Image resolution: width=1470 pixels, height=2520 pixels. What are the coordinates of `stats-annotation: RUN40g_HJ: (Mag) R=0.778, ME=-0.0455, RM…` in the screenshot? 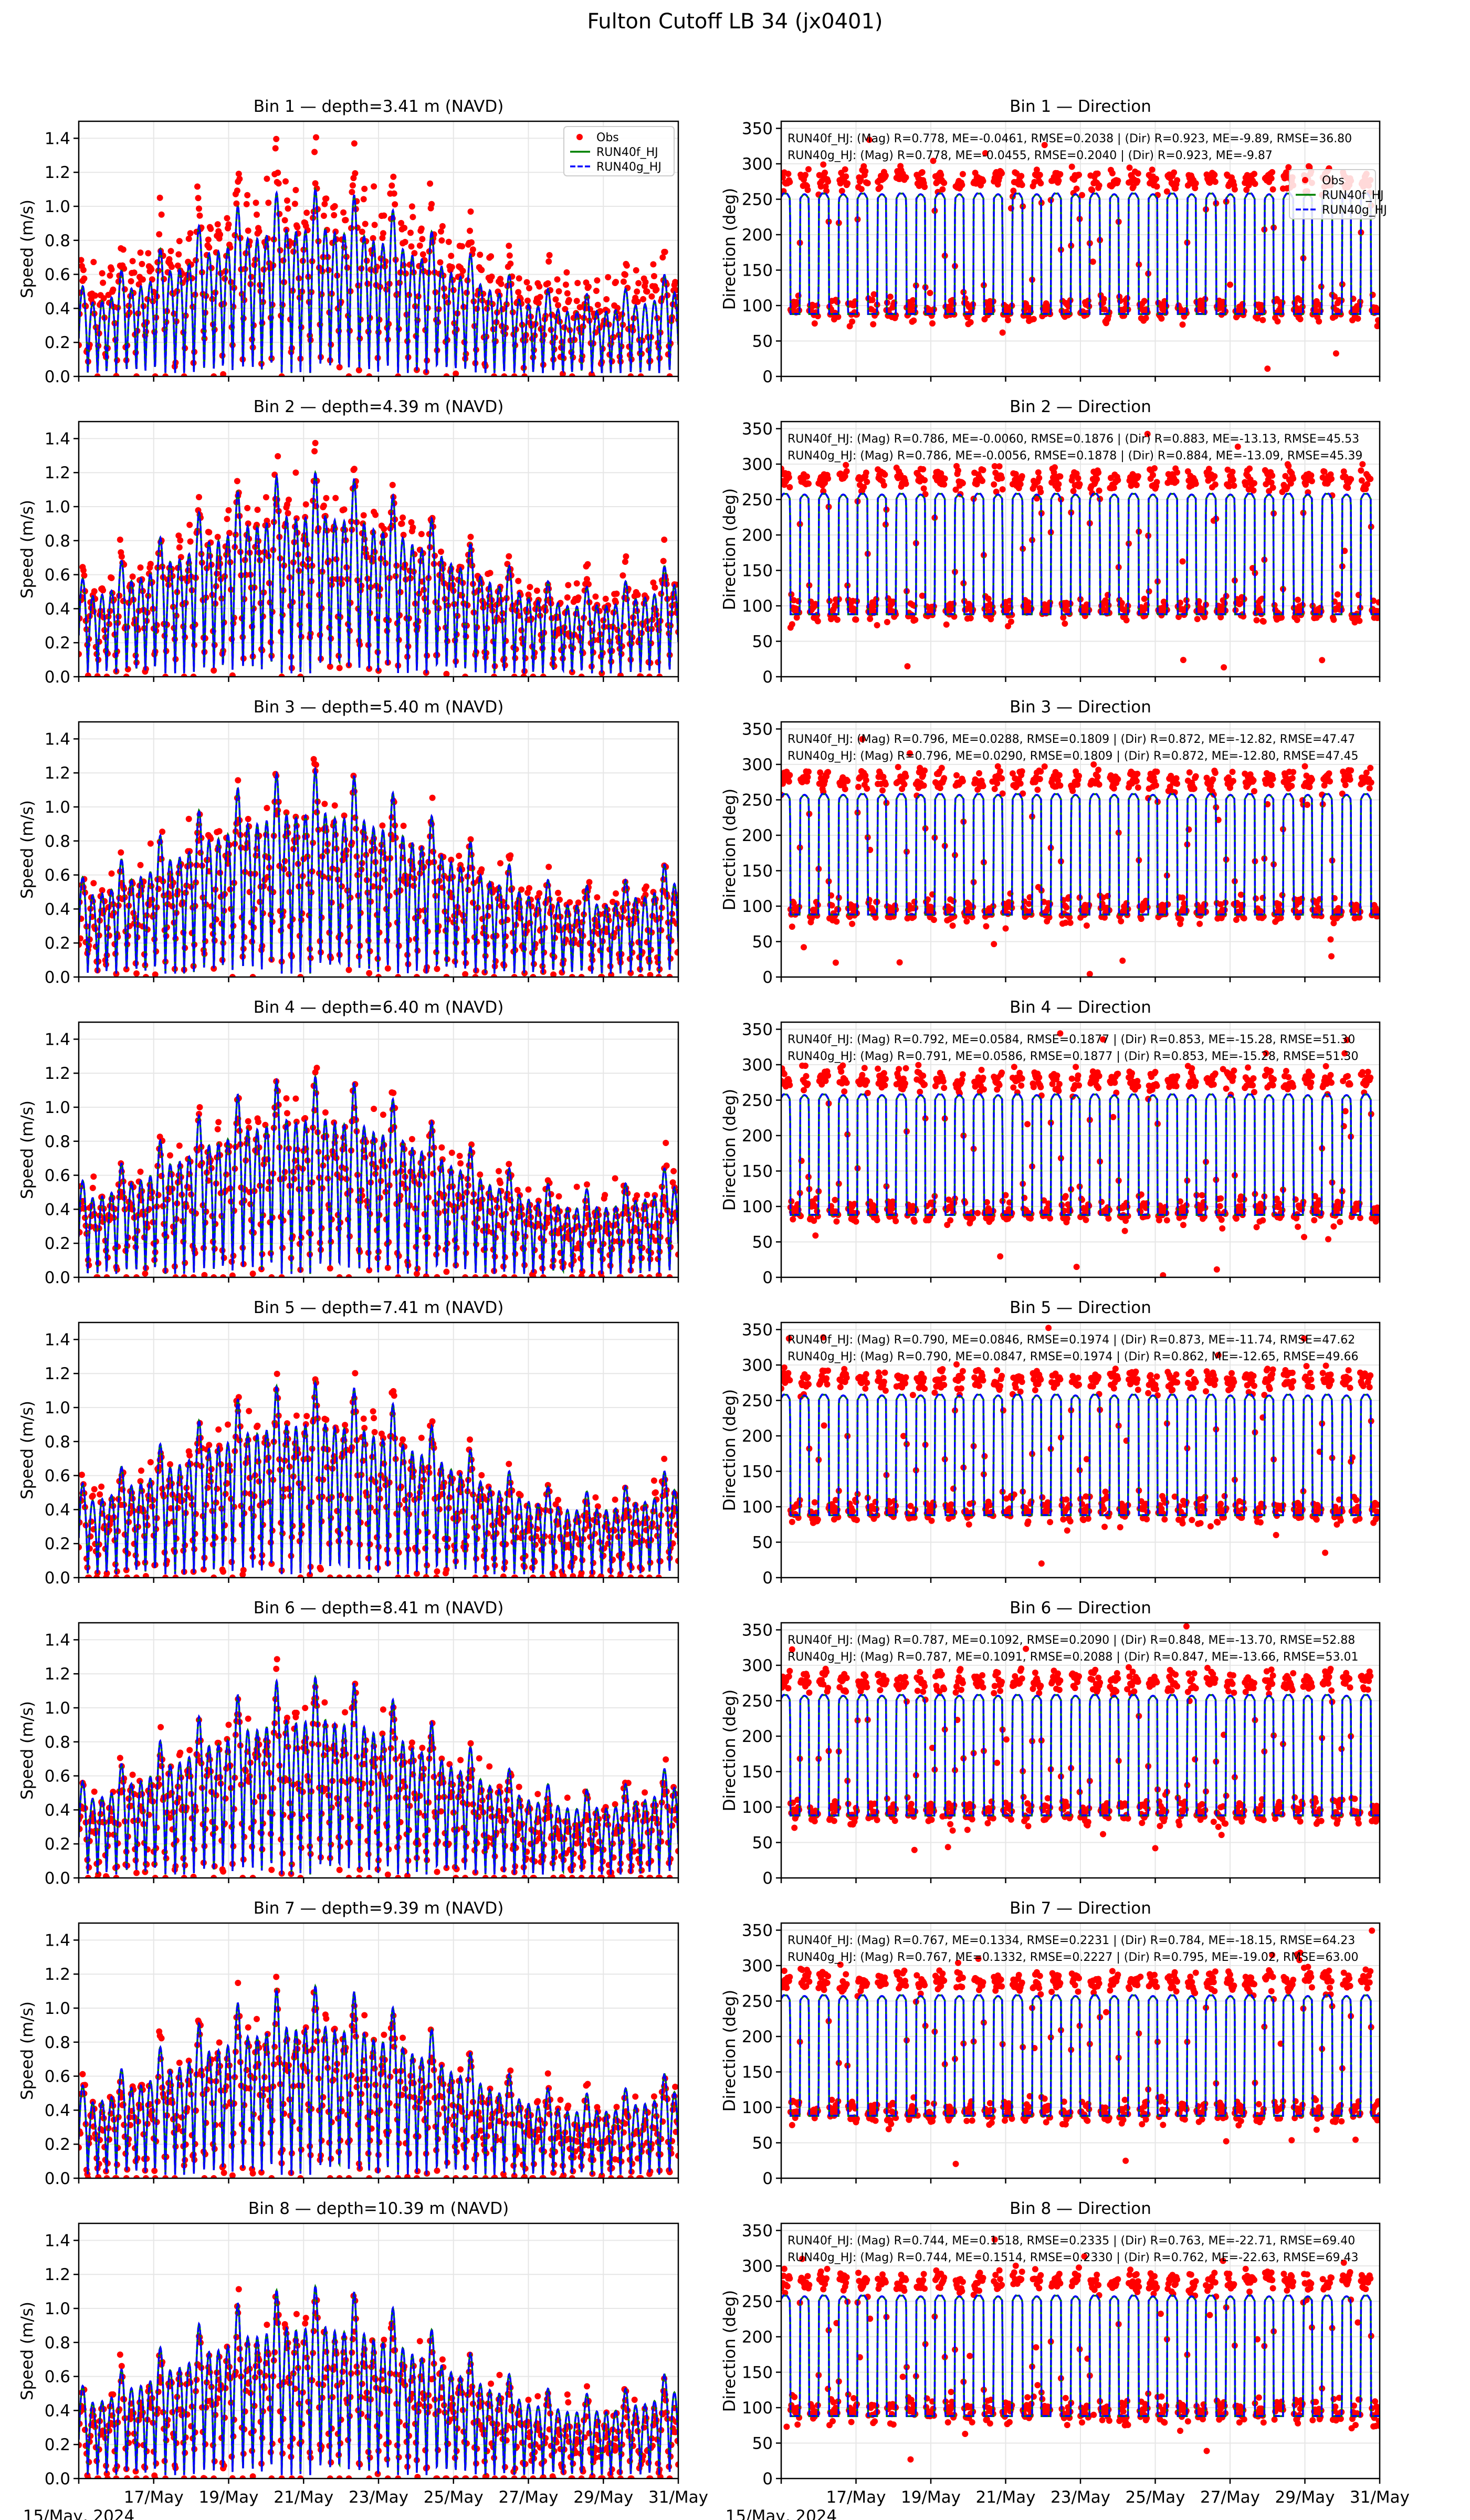 It's located at (1030, 155).